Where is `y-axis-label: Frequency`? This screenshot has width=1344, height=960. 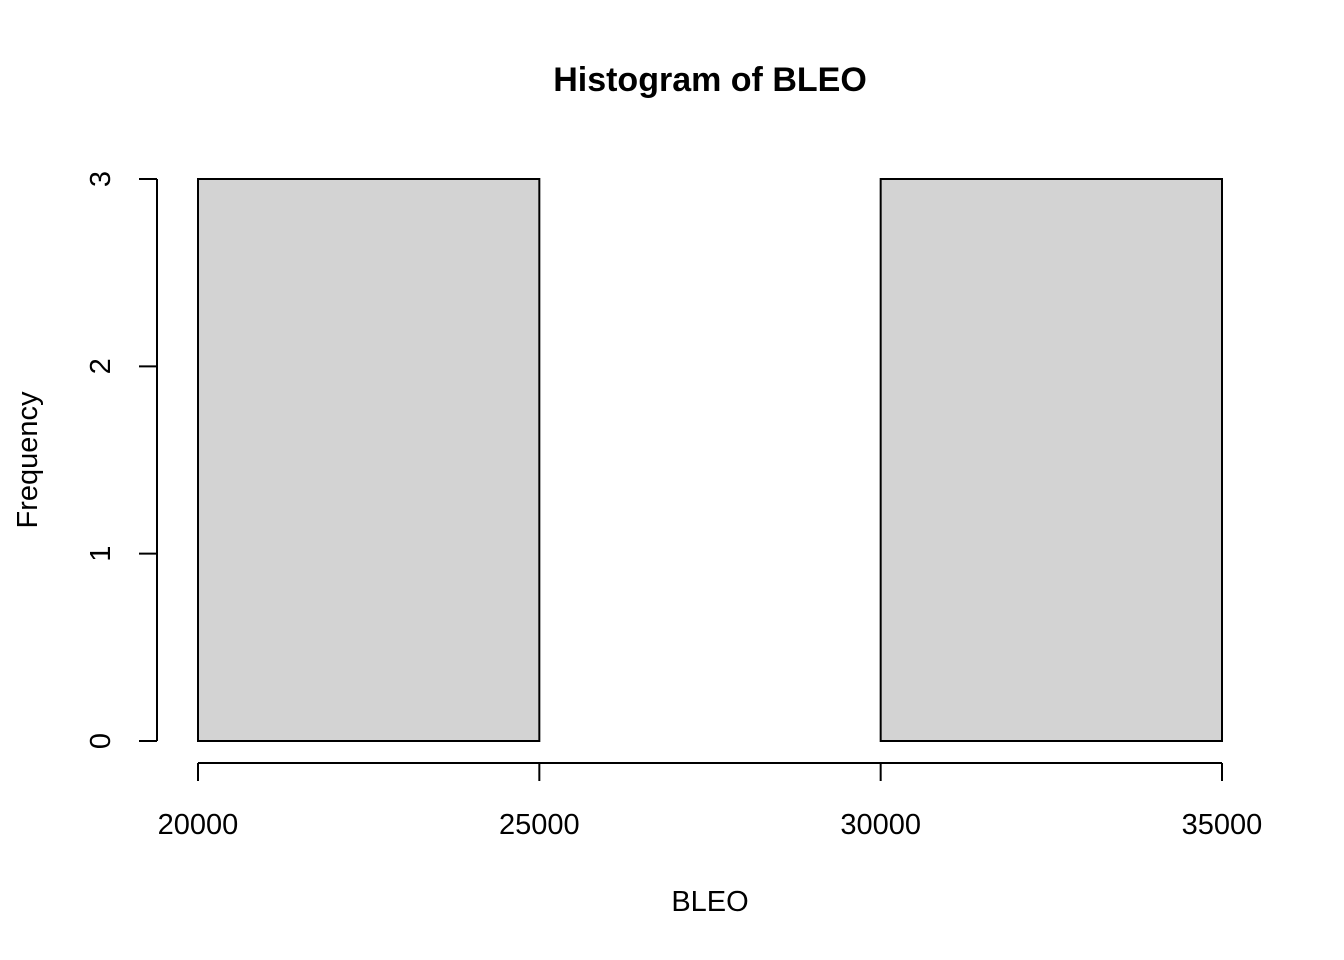
y-axis-label: Frequency is located at coordinates (28, 460).